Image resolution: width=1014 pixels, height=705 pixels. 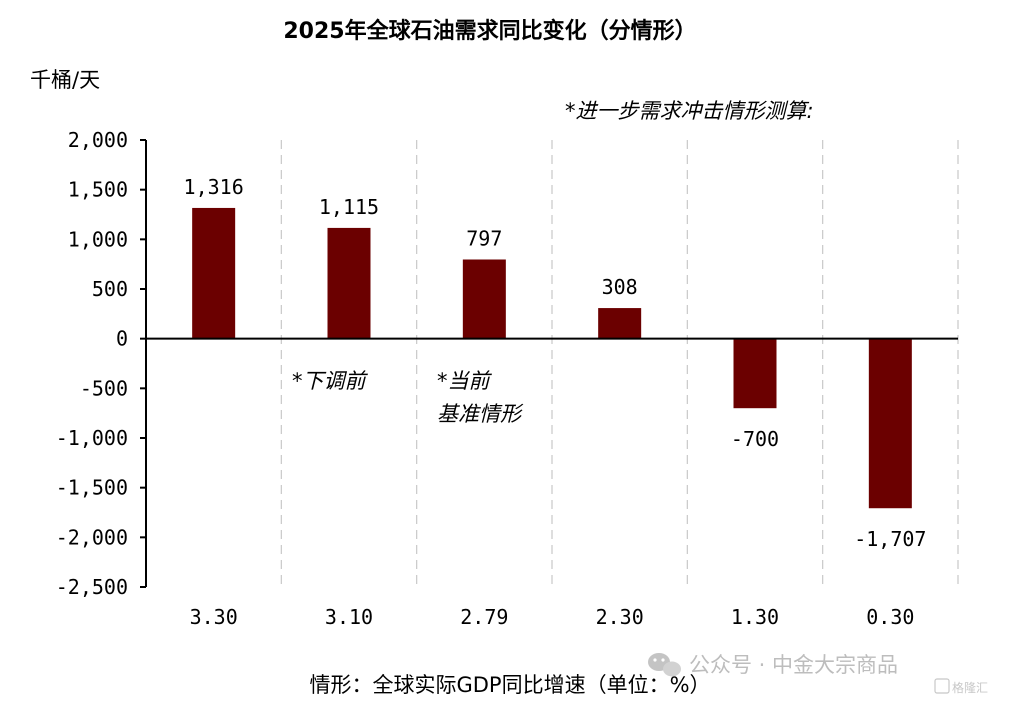 I want to click on data-label-3: 308, so click(x=620, y=287).